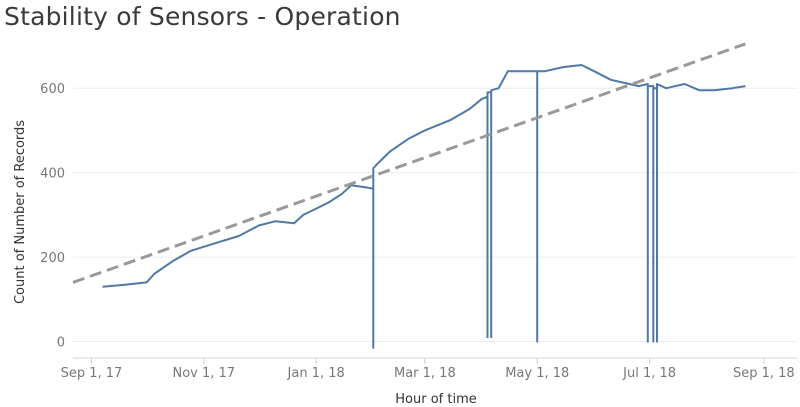 Image resolution: width=800 pixels, height=407 pixels. Describe the element at coordinates (204, 373) in the screenshot. I see `x-tick-label: Nov 1, 17` at that location.